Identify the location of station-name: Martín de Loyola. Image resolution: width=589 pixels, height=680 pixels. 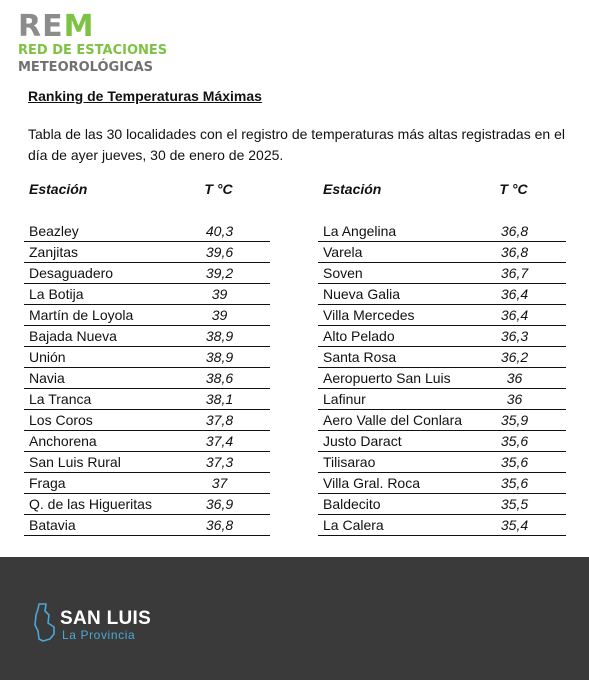
(81, 315).